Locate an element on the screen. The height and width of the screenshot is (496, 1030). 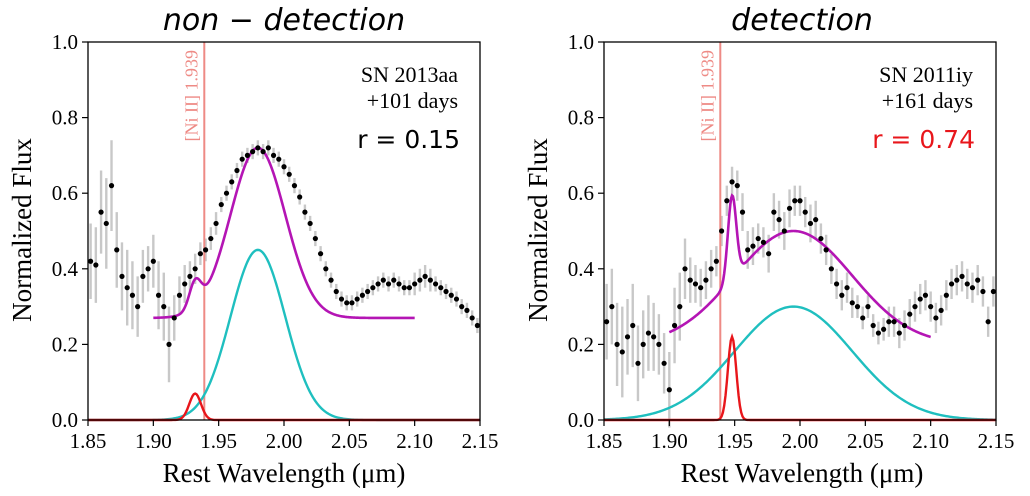
x-tick-label: 2.05 is located at coordinates (349, 441).